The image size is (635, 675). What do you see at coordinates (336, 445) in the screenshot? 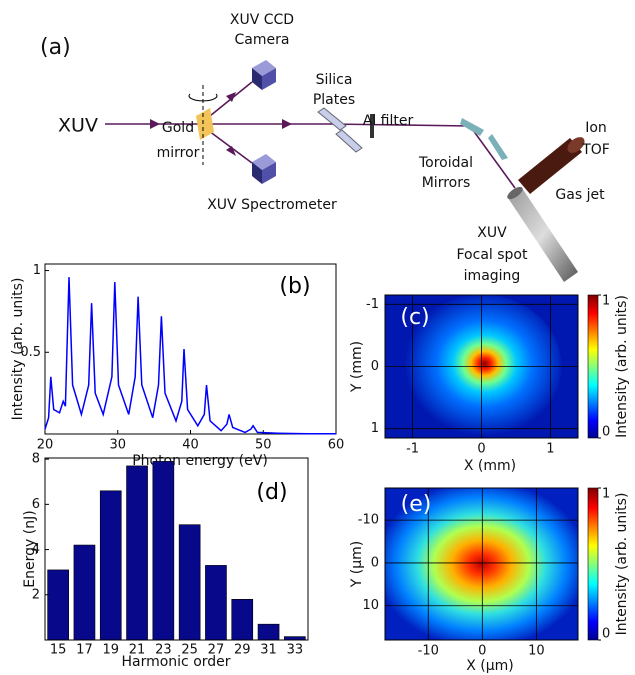
I see `x-tick-label: 60` at bounding box center [336, 445].